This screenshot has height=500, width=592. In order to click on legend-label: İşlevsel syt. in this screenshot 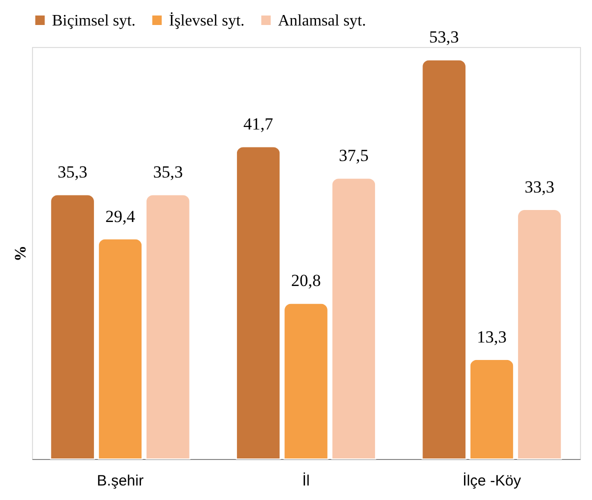, I will do `click(207, 20)`.